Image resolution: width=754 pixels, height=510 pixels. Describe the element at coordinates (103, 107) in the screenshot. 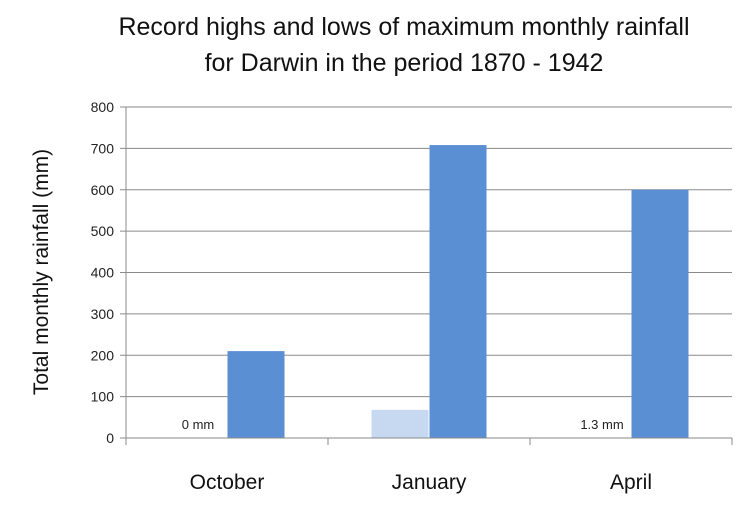

I see `y-tick-label: 800` at that location.